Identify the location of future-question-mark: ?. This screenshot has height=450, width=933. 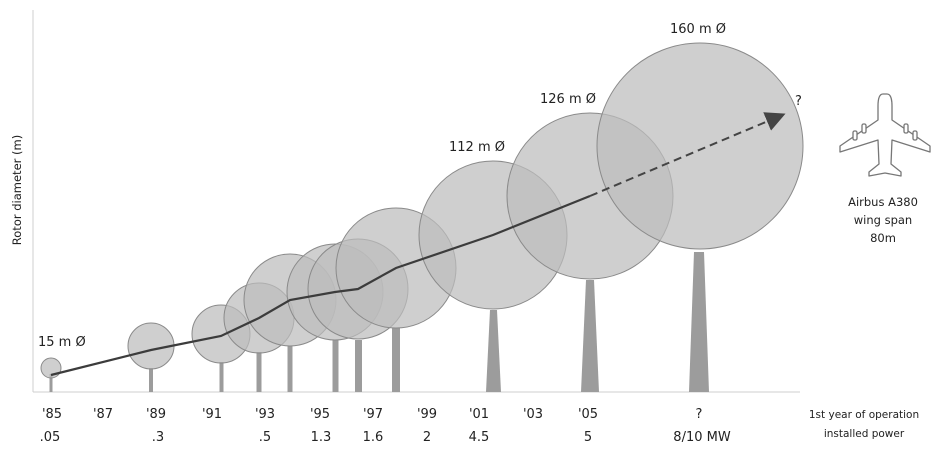
(798, 101).